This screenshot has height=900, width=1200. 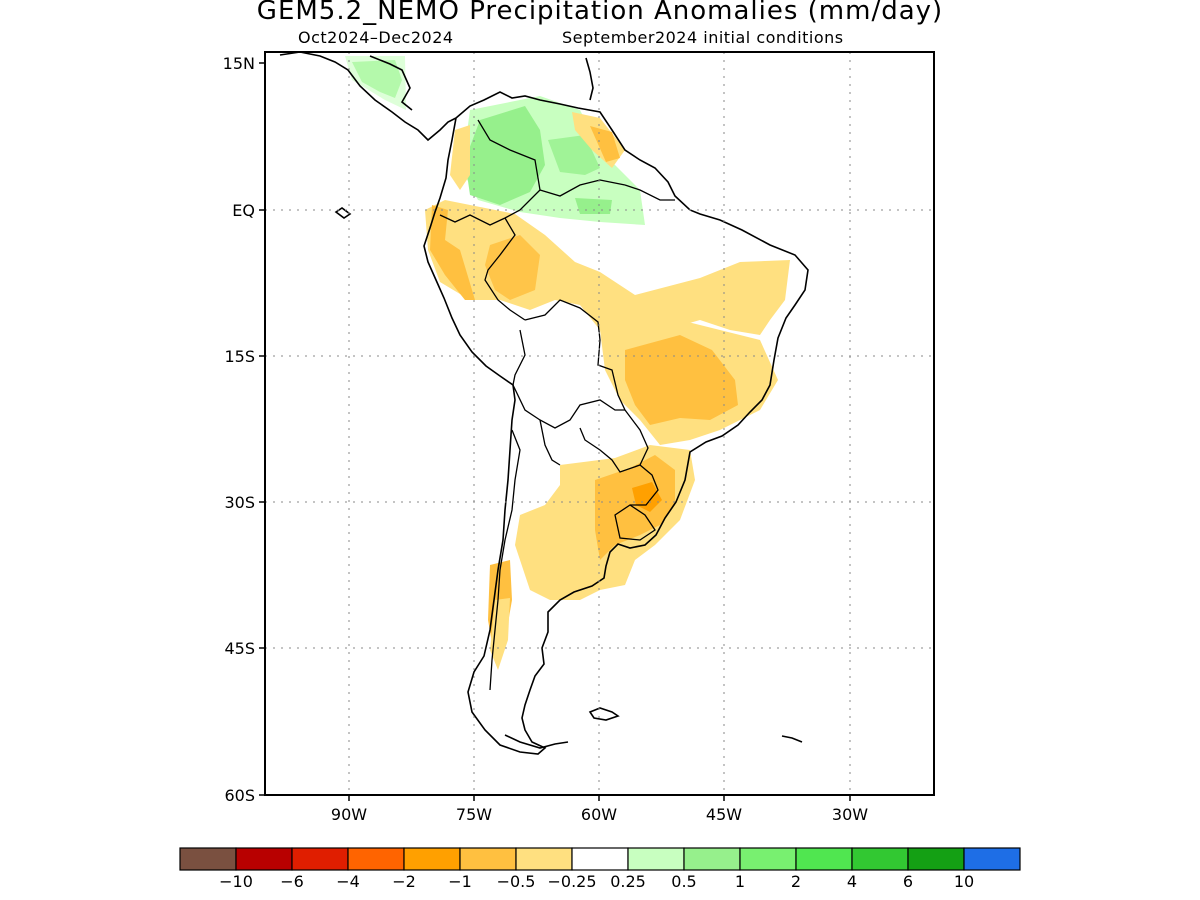 What do you see at coordinates (740, 881) in the screenshot?
I see `colorbar-label: 1` at bounding box center [740, 881].